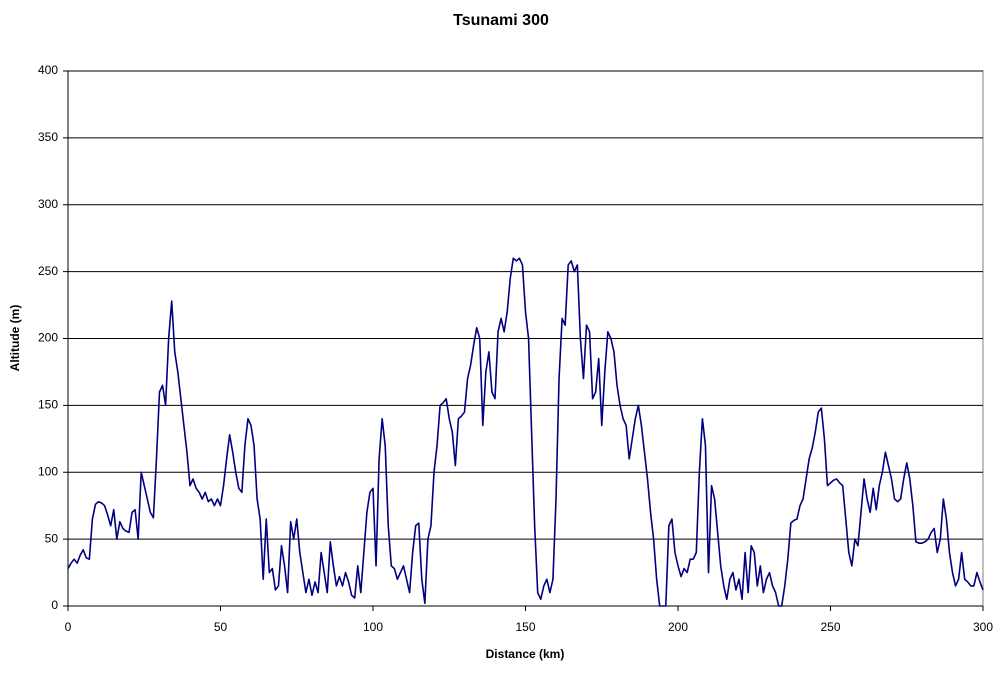 This screenshot has width=1005, height=675. What do you see at coordinates (501, 20) in the screenshot?
I see `chart-title: Tsunami 300` at bounding box center [501, 20].